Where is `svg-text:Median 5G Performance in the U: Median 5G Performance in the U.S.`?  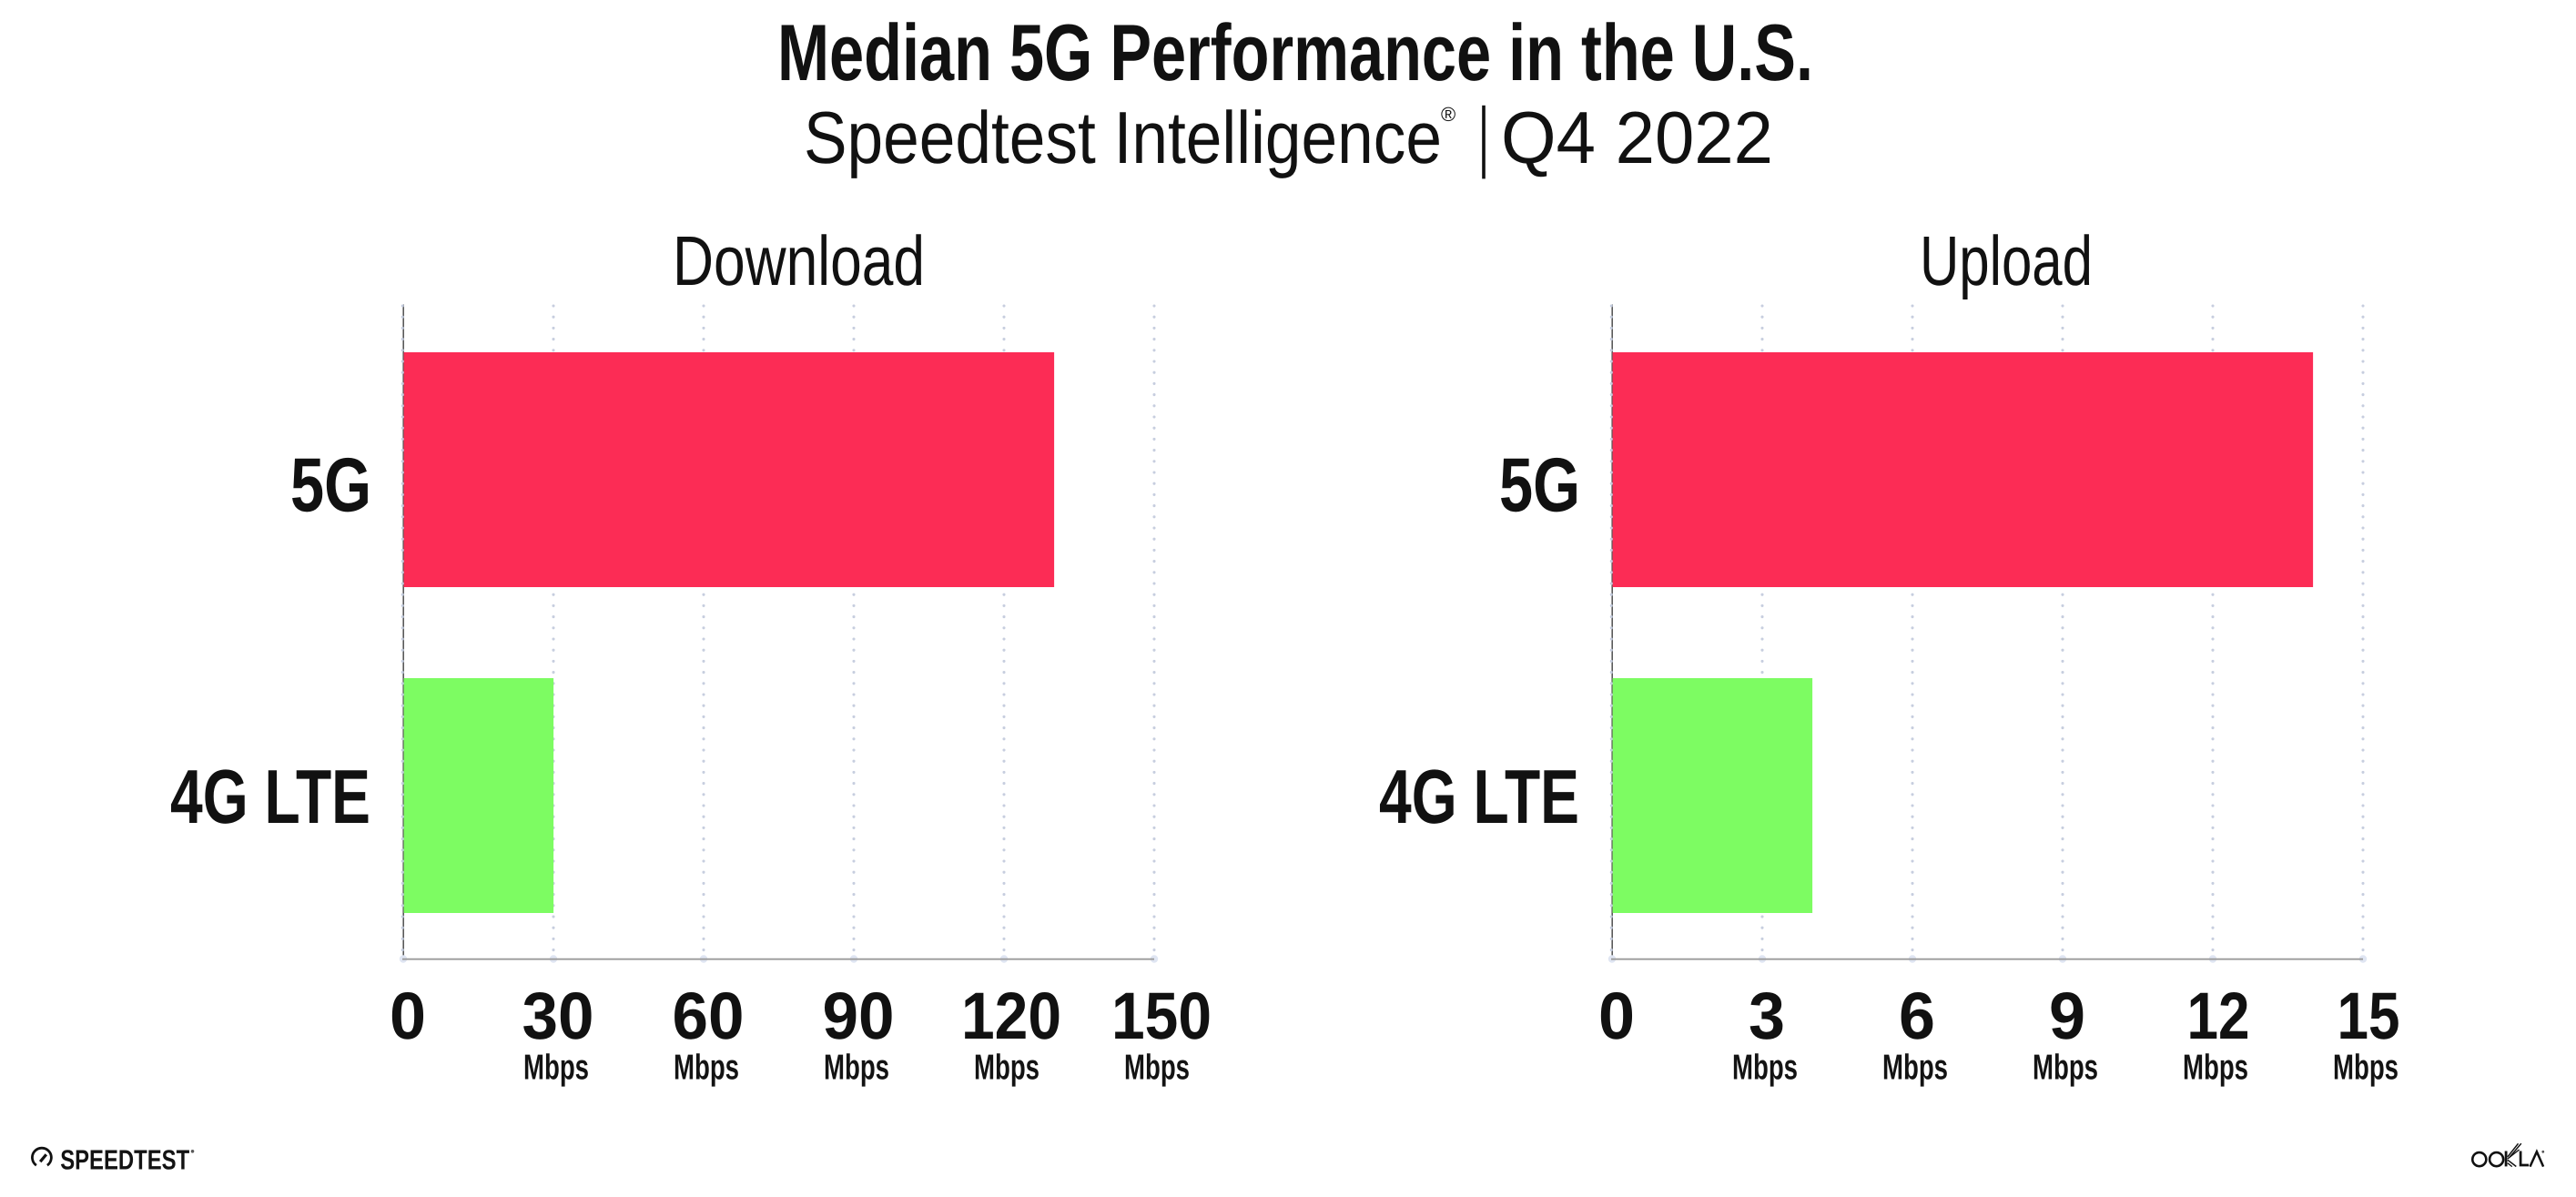 svg-text:Median 5G Performance in the U: Median 5G Performance in the U.S. is located at coordinates (1295, 52).